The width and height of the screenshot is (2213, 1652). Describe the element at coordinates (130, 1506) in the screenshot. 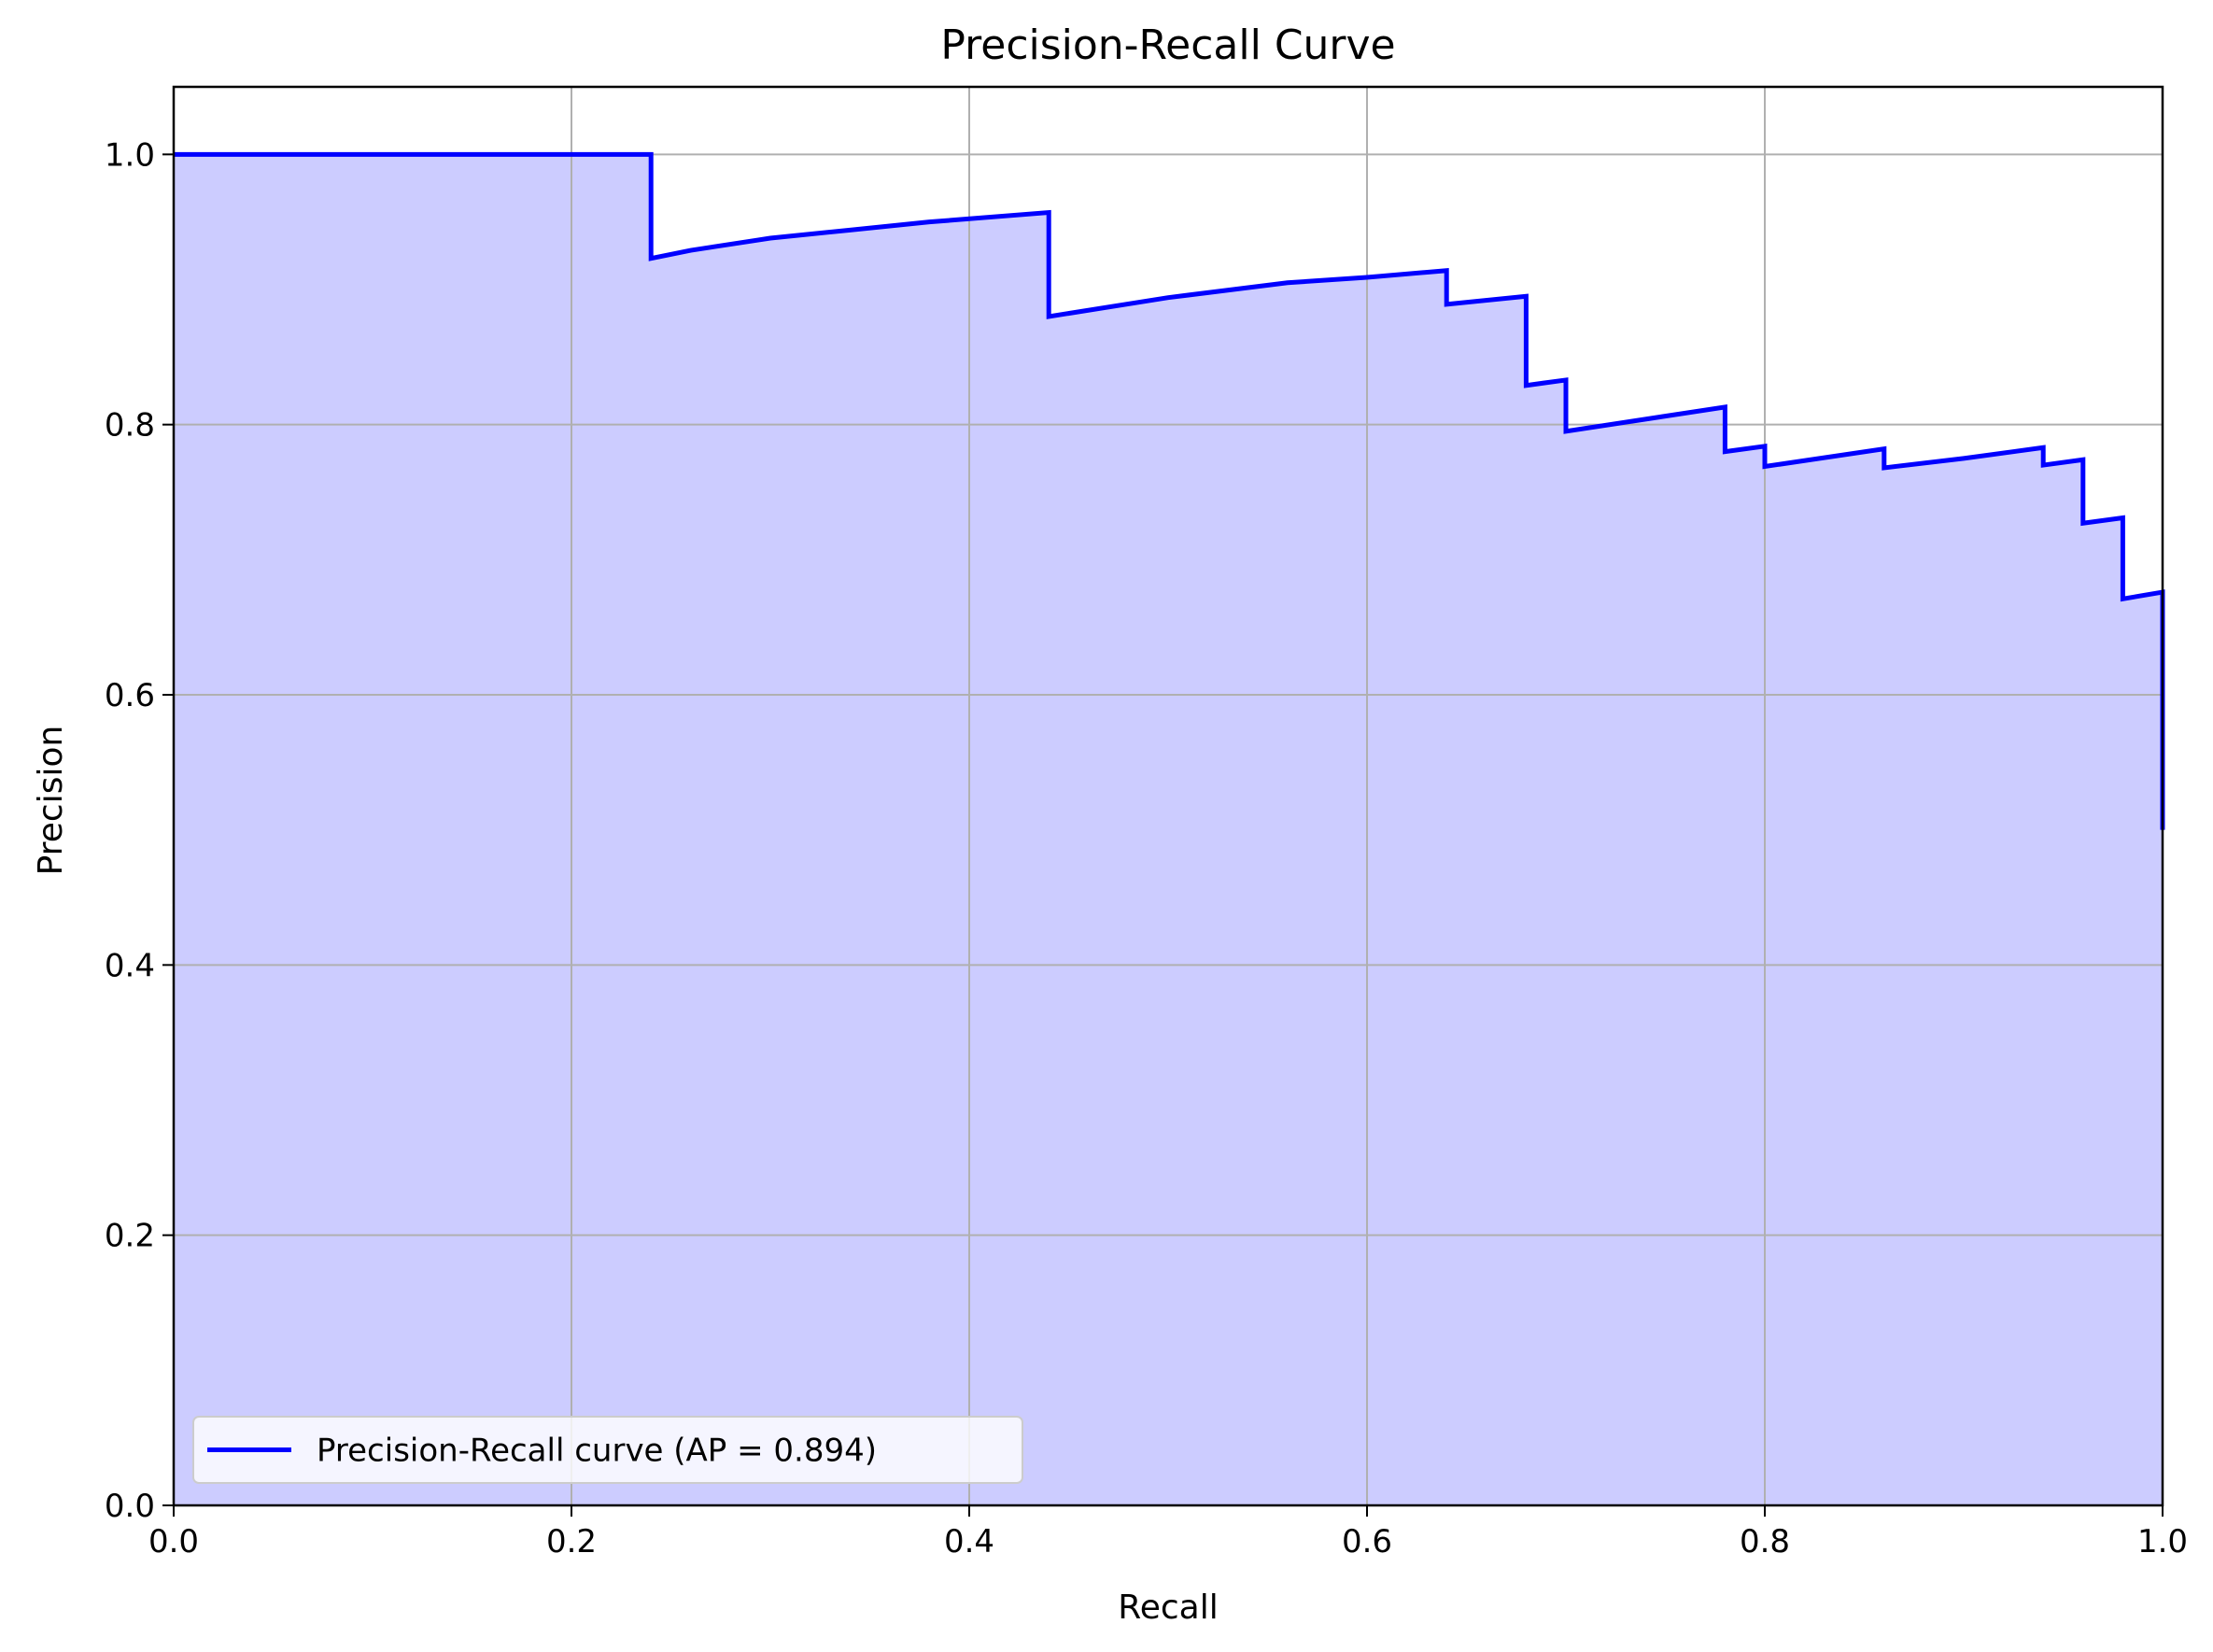

I see `y-tick-label-0: 0.0` at that location.